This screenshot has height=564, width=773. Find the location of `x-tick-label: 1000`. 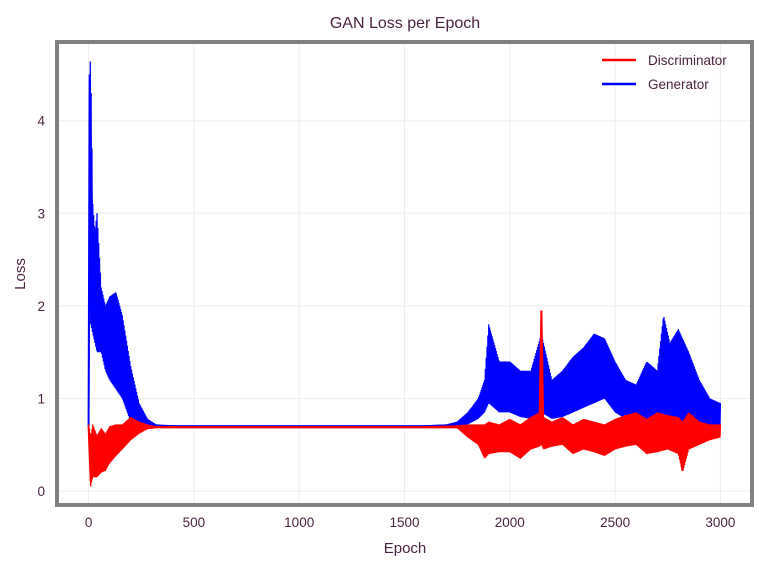

x-tick-label: 1000 is located at coordinates (299, 522).